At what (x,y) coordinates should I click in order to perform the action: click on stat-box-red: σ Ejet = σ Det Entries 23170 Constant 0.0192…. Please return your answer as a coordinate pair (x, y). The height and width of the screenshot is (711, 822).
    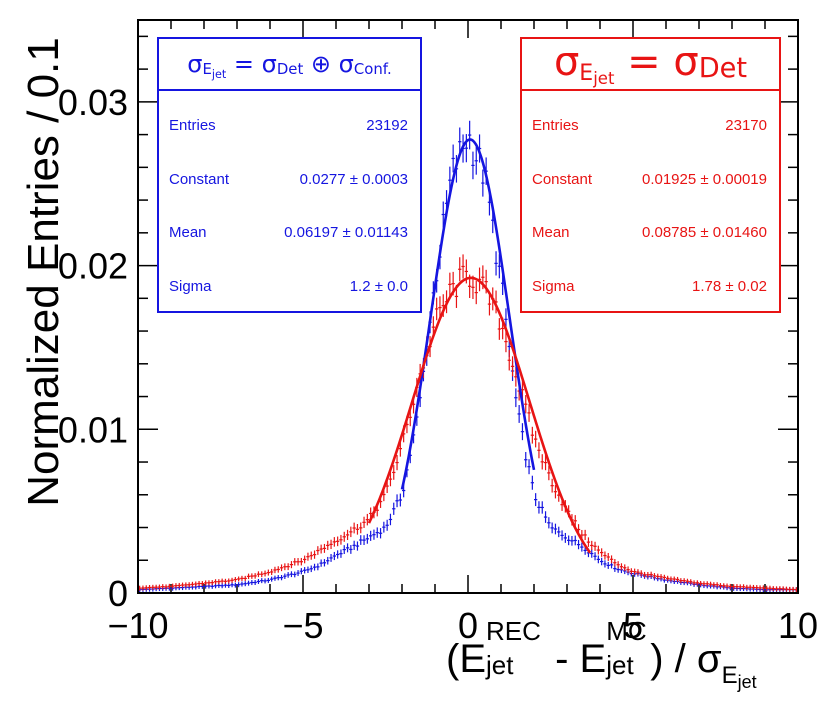
    Looking at the image, I should click on (650, 175).